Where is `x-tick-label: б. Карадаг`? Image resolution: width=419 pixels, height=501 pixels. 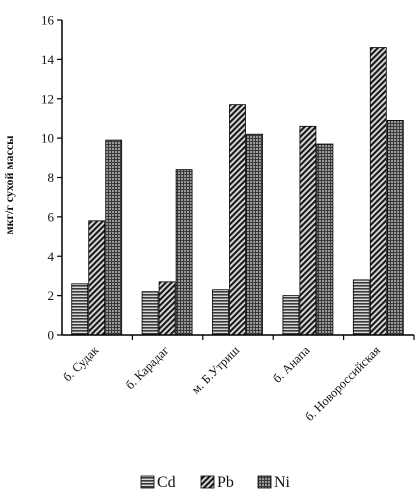 x-tick-label: б. Карадаг is located at coordinates (147, 367).